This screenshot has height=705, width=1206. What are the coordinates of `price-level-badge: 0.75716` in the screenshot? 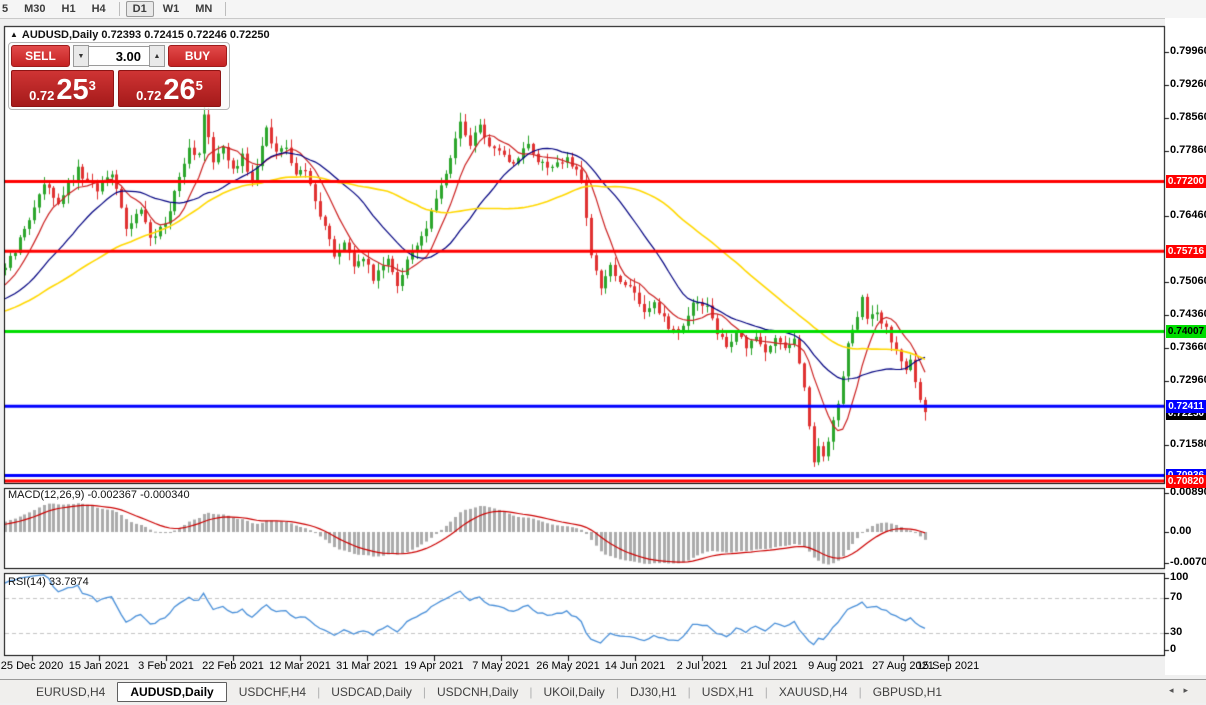 It's located at (1186, 251).